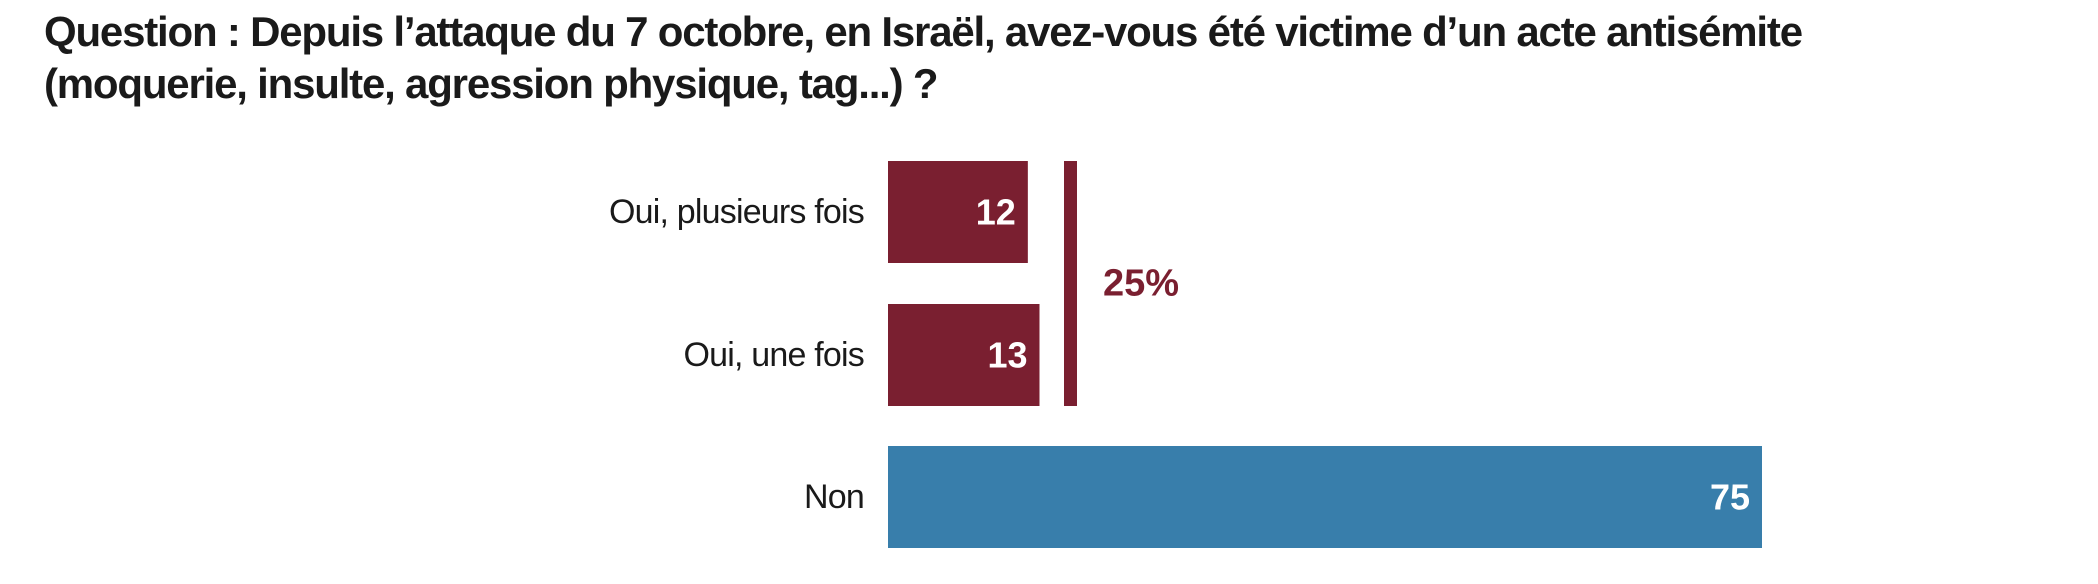 This screenshot has height=584, width=2098. Describe the element at coordinates (1730, 497) in the screenshot. I see `data-label-non: 75` at that location.